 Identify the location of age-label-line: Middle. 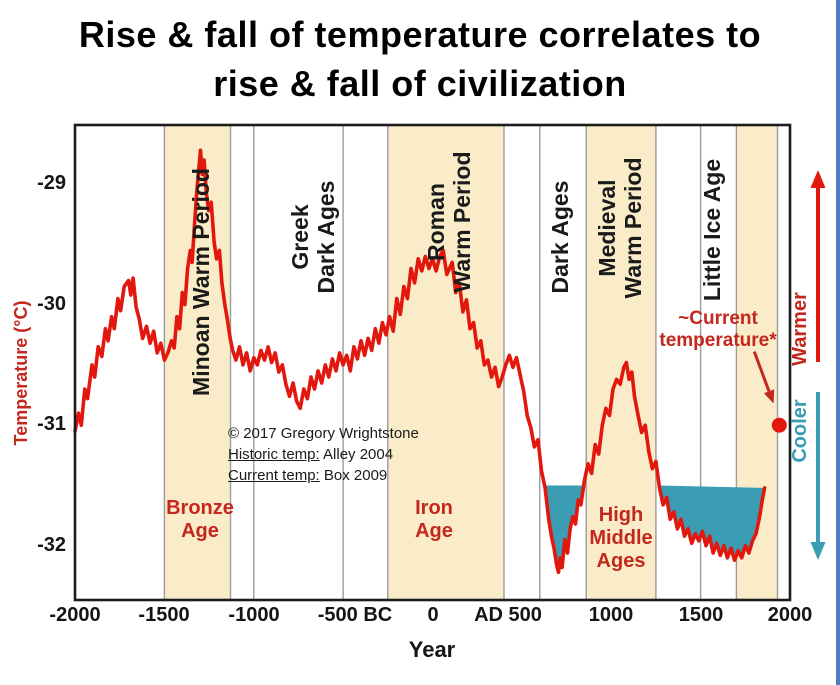
(621, 538).